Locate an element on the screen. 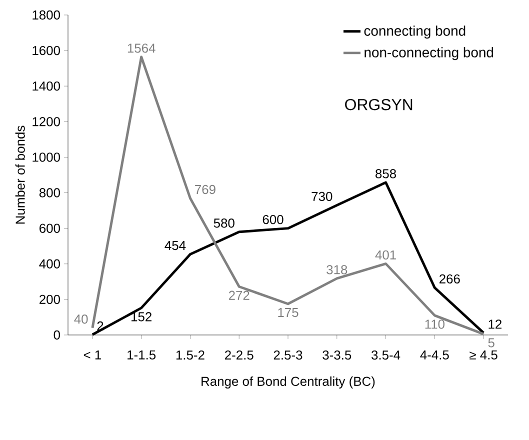  data-label: 110 is located at coordinates (434, 324).